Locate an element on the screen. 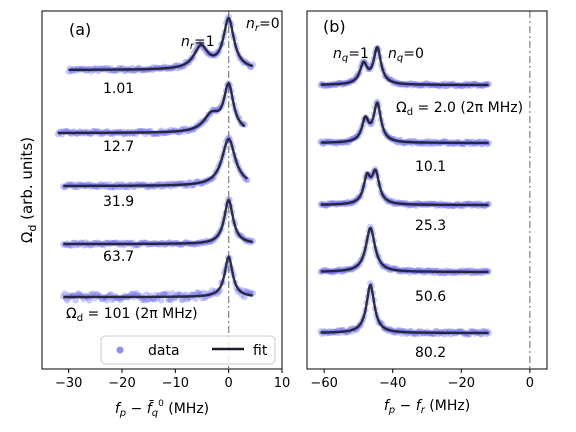  panel-b-x-ticks: −60 −40 −20 0 is located at coordinates (422, 380).